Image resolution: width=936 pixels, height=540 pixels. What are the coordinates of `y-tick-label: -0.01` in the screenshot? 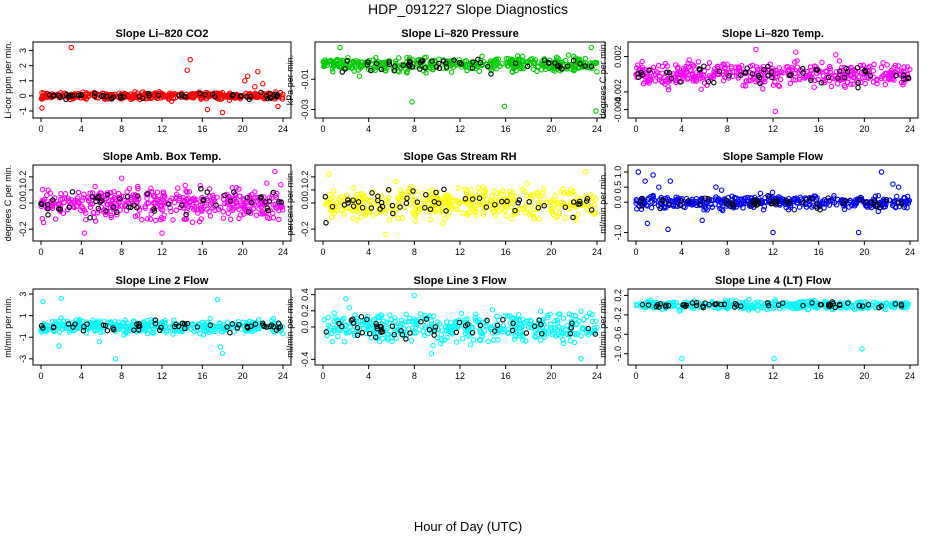 It's located at (305, 79).